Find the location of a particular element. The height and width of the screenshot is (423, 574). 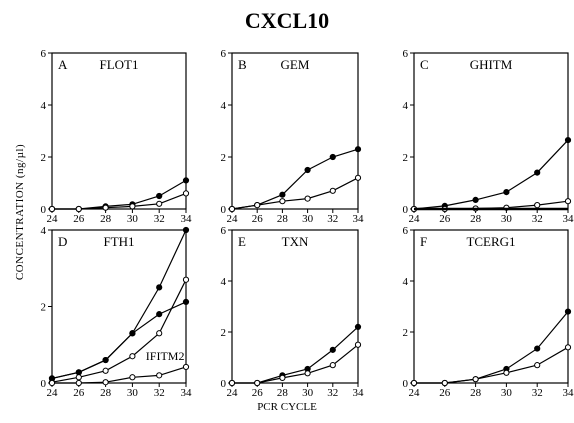

panel-letter: D is located at coordinates (62, 241).